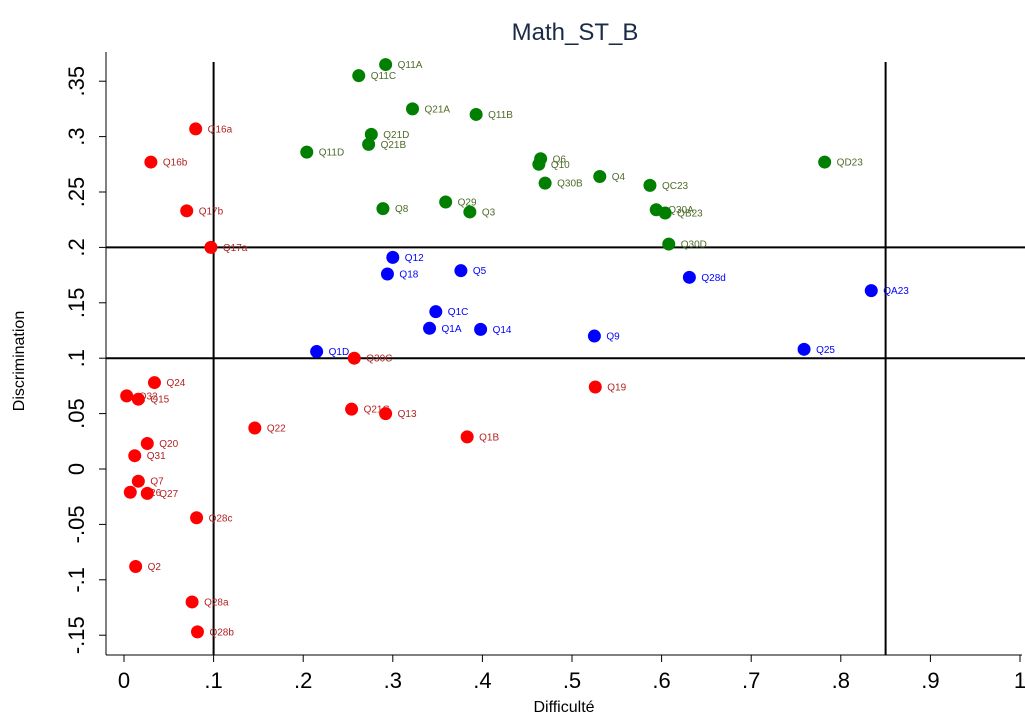  Describe the element at coordinates (572, 680) in the screenshot. I see `x-tick-label: .5` at that location.